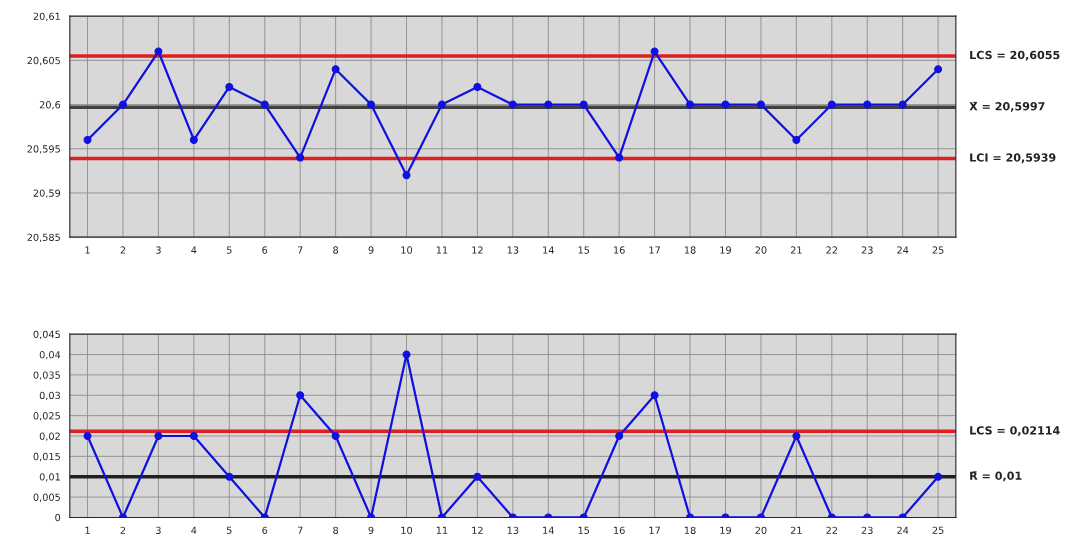  What do you see at coordinates (46, 416) in the screenshot?
I see `y-tick-label: 0,025` at bounding box center [46, 416].